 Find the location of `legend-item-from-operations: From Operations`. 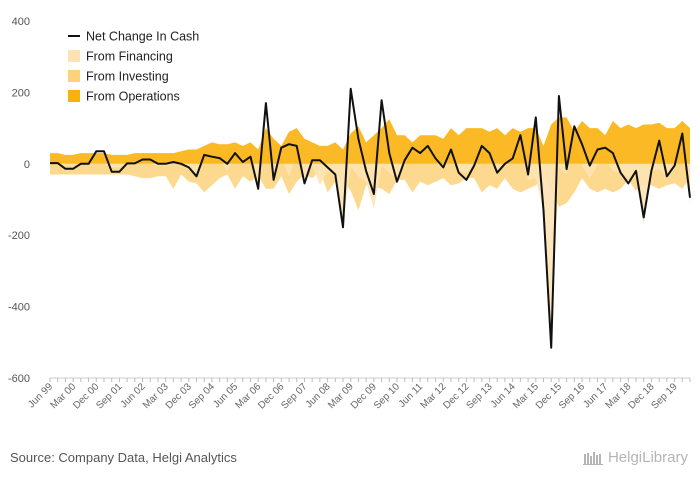

legend-item-from-operations: From Operations is located at coordinates (124, 97).